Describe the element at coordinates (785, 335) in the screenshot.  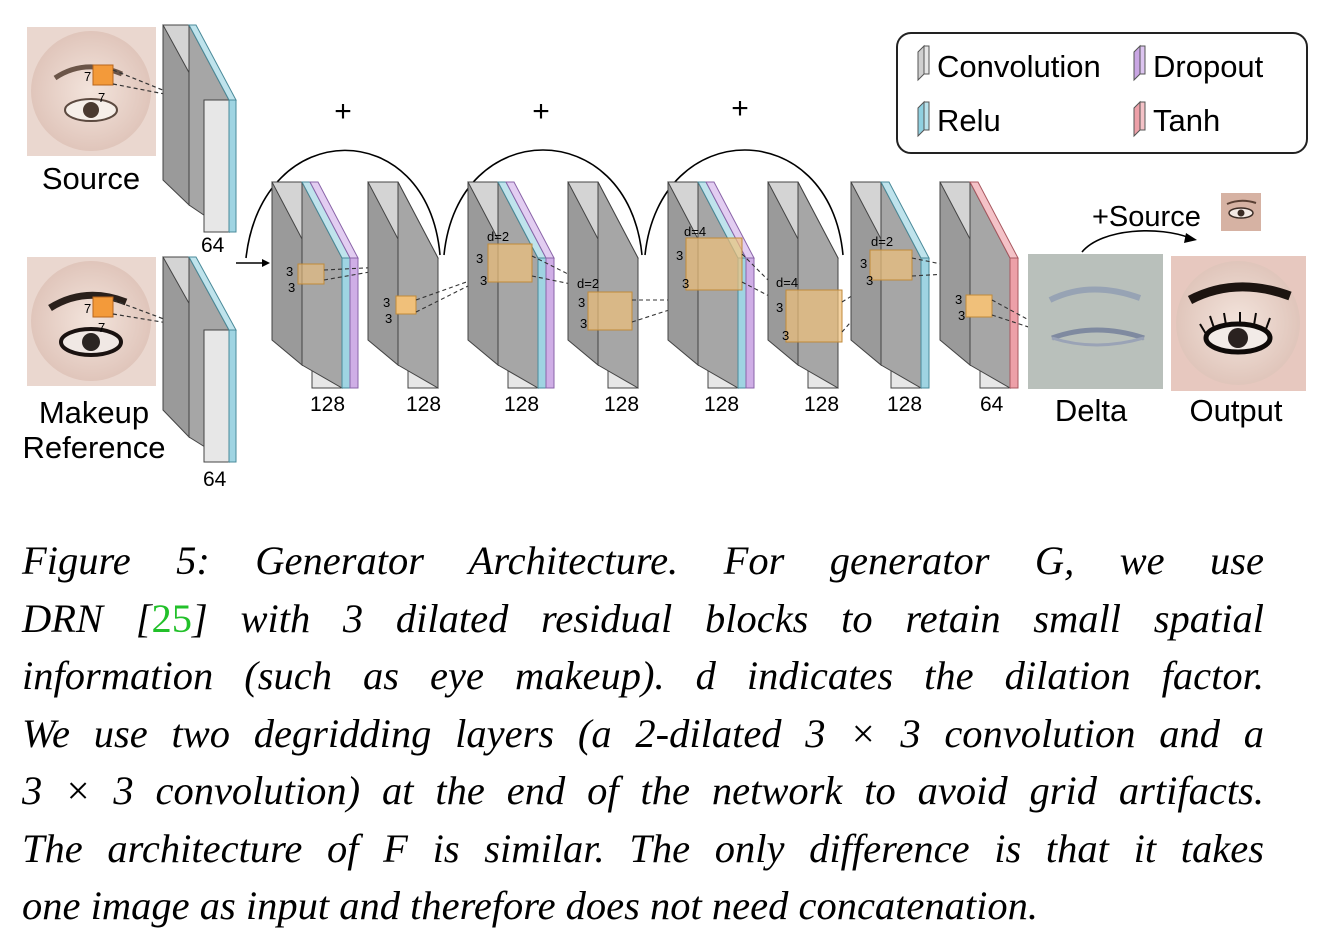
I see `kernel-label-6b: 3` at that location.